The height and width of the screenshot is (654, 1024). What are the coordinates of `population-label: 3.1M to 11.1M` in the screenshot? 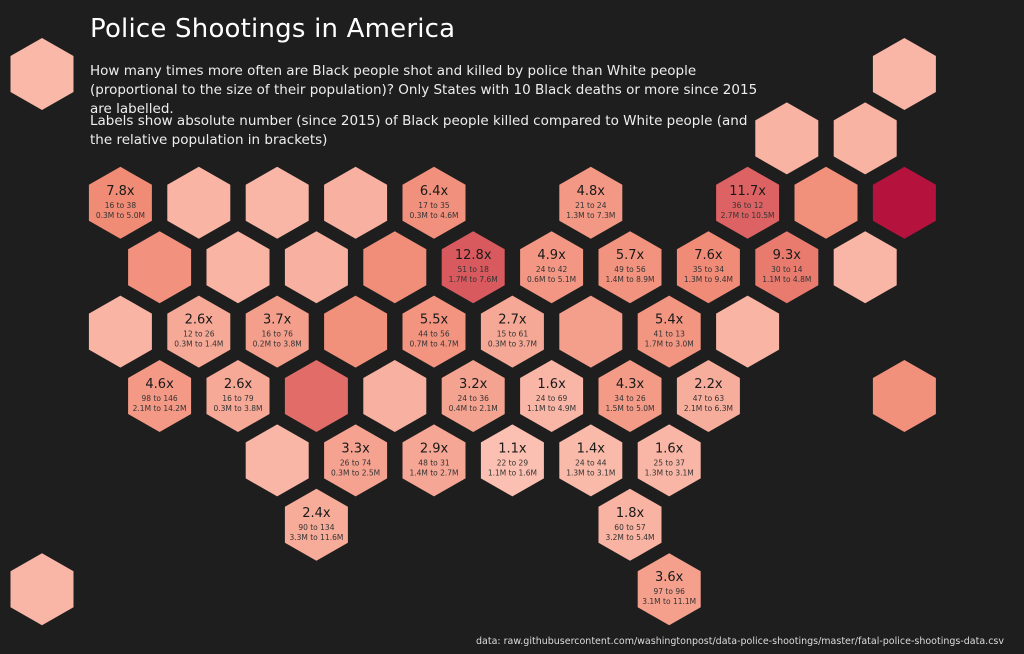 It's located at (669, 601).